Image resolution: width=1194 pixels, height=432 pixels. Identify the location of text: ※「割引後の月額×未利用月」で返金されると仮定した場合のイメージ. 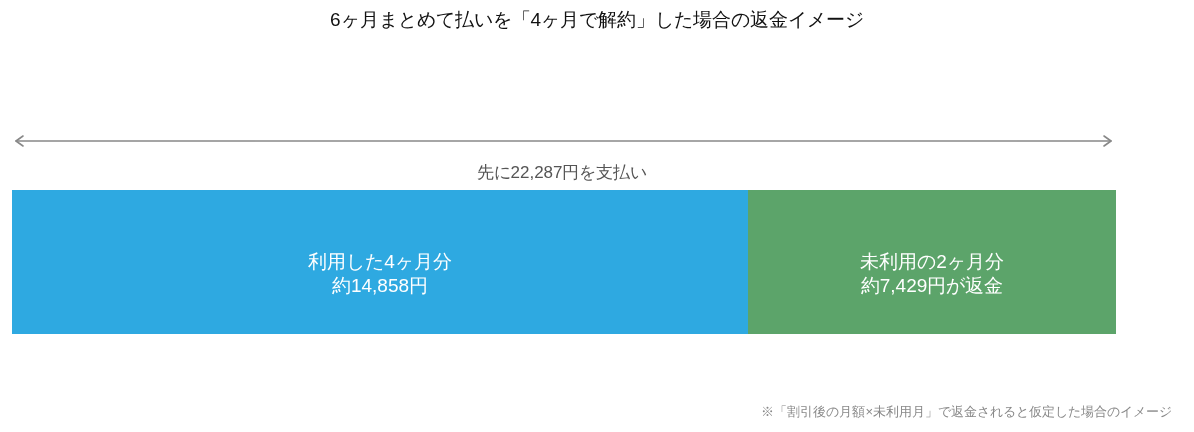
(966, 411).